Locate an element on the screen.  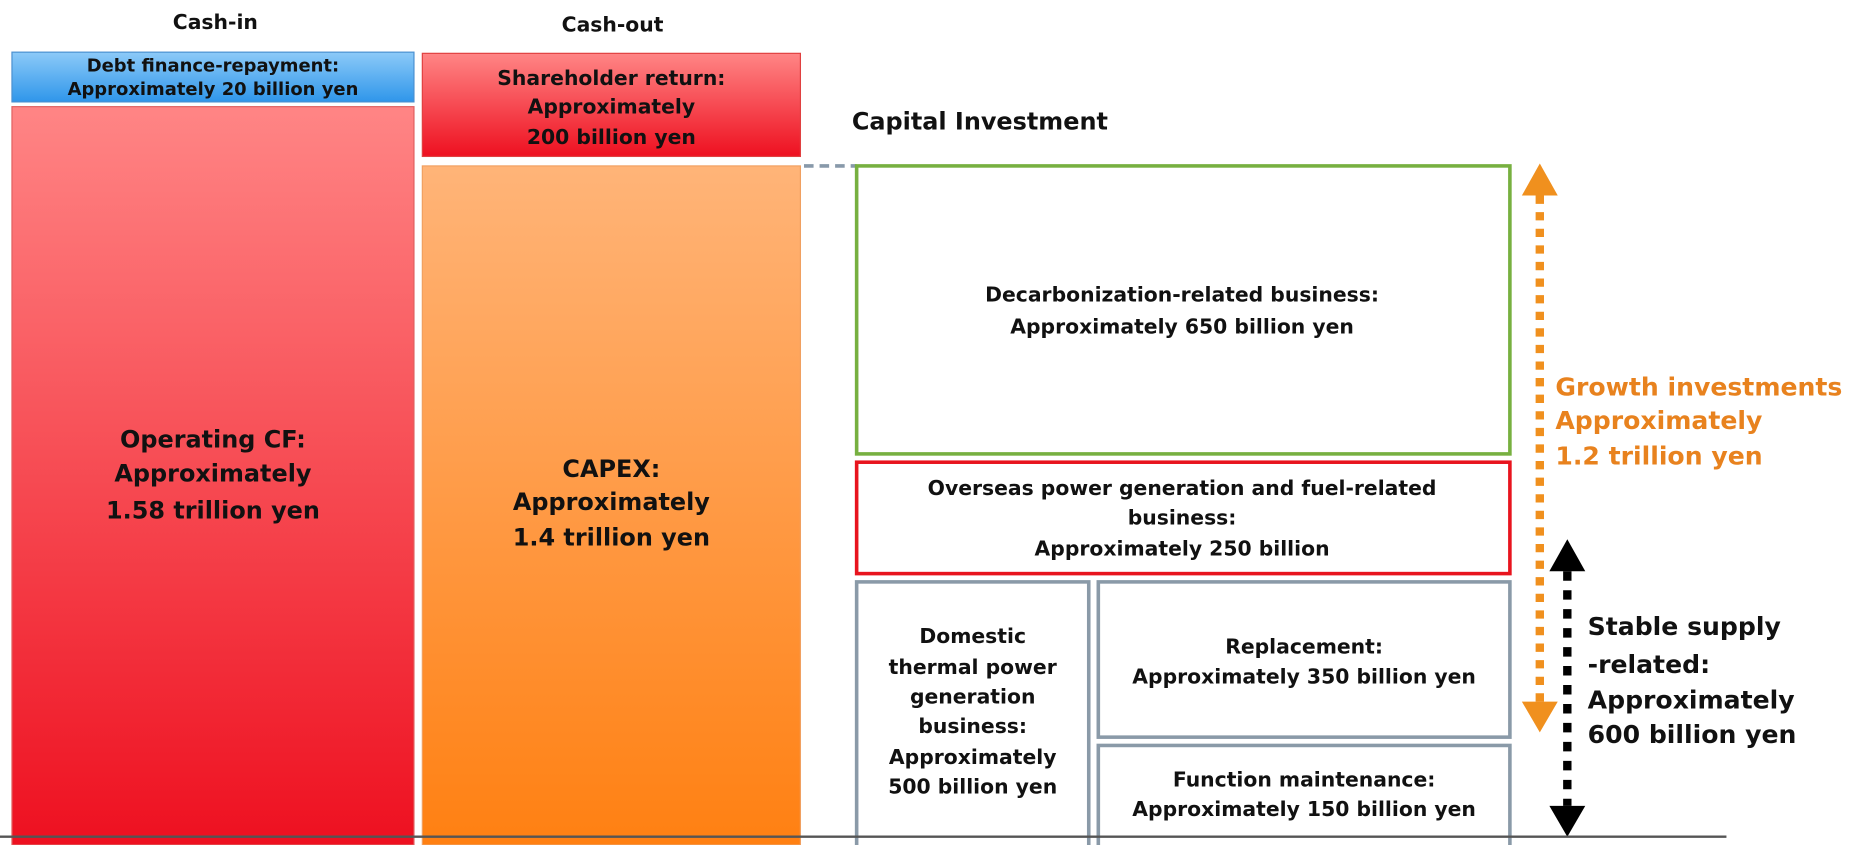
domestic-box is located at coordinates (972, 712).